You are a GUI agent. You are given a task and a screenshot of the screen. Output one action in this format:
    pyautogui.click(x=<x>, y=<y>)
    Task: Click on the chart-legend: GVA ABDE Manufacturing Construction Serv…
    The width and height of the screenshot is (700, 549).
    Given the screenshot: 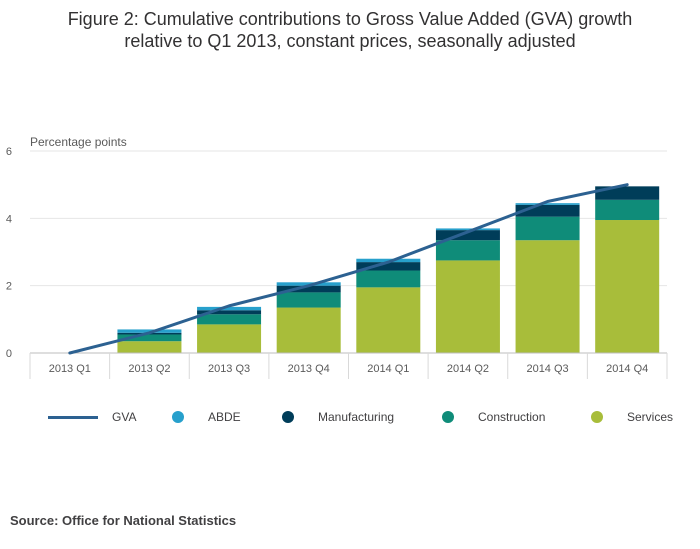 What is the action you would take?
    pyautogui.click(x=350, y=417)
    